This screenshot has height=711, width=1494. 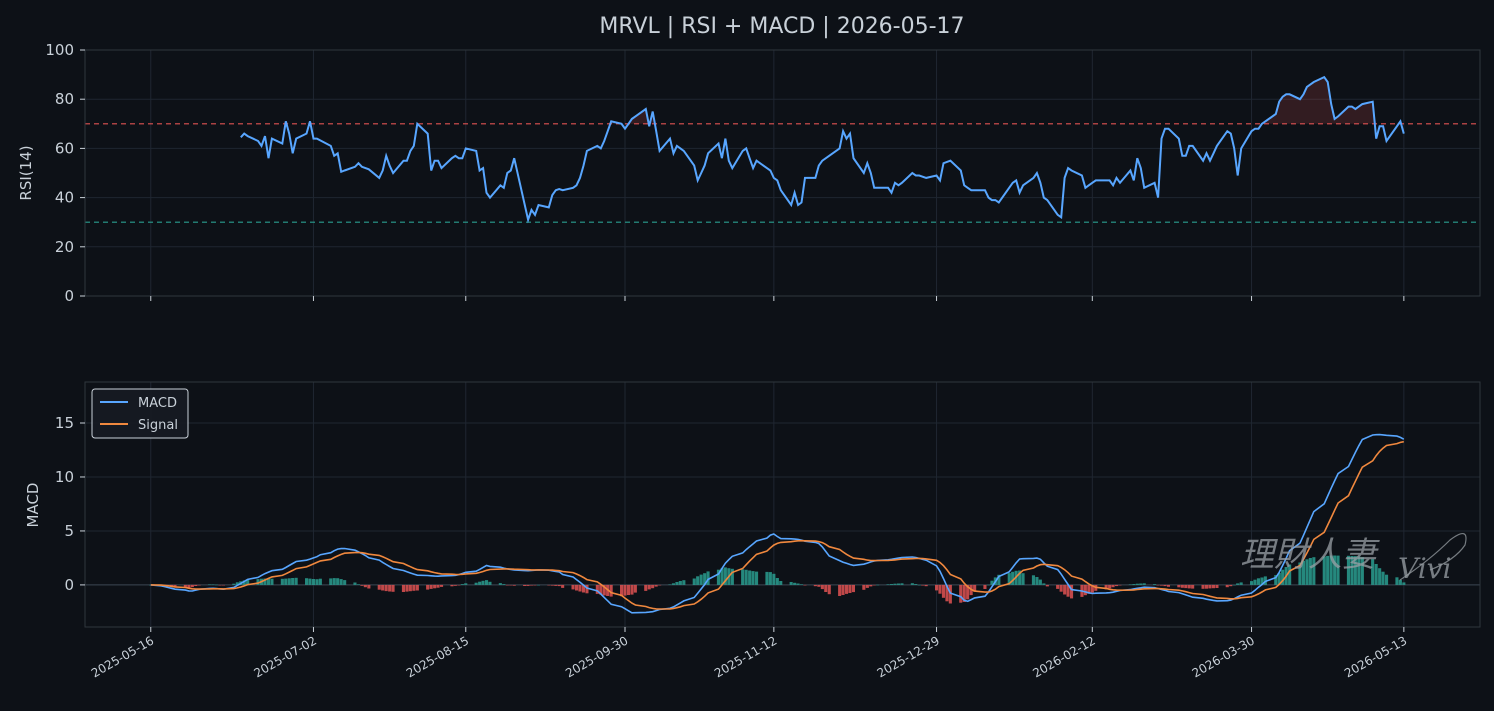 What do you see at coordinates (158, 425) in the screenshot?
I see `legend-signal-label: Signal` at bounding box center [158, 425].